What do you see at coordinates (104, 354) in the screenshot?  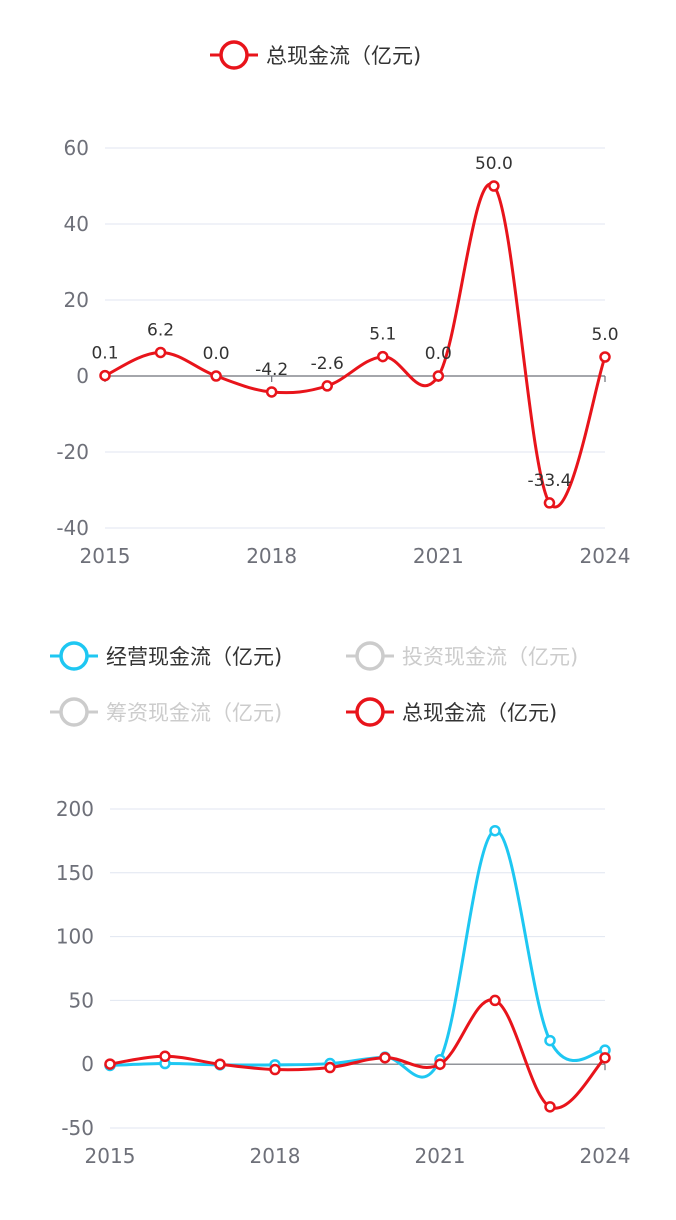 I see `data-label: 0.1` at bounding box center [104, 354].